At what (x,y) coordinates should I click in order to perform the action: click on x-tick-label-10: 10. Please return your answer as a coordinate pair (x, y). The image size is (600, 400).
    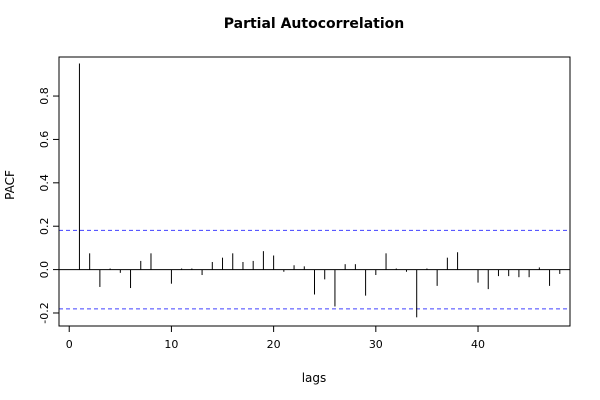
    Looking at the image, I should click on (171, 344).